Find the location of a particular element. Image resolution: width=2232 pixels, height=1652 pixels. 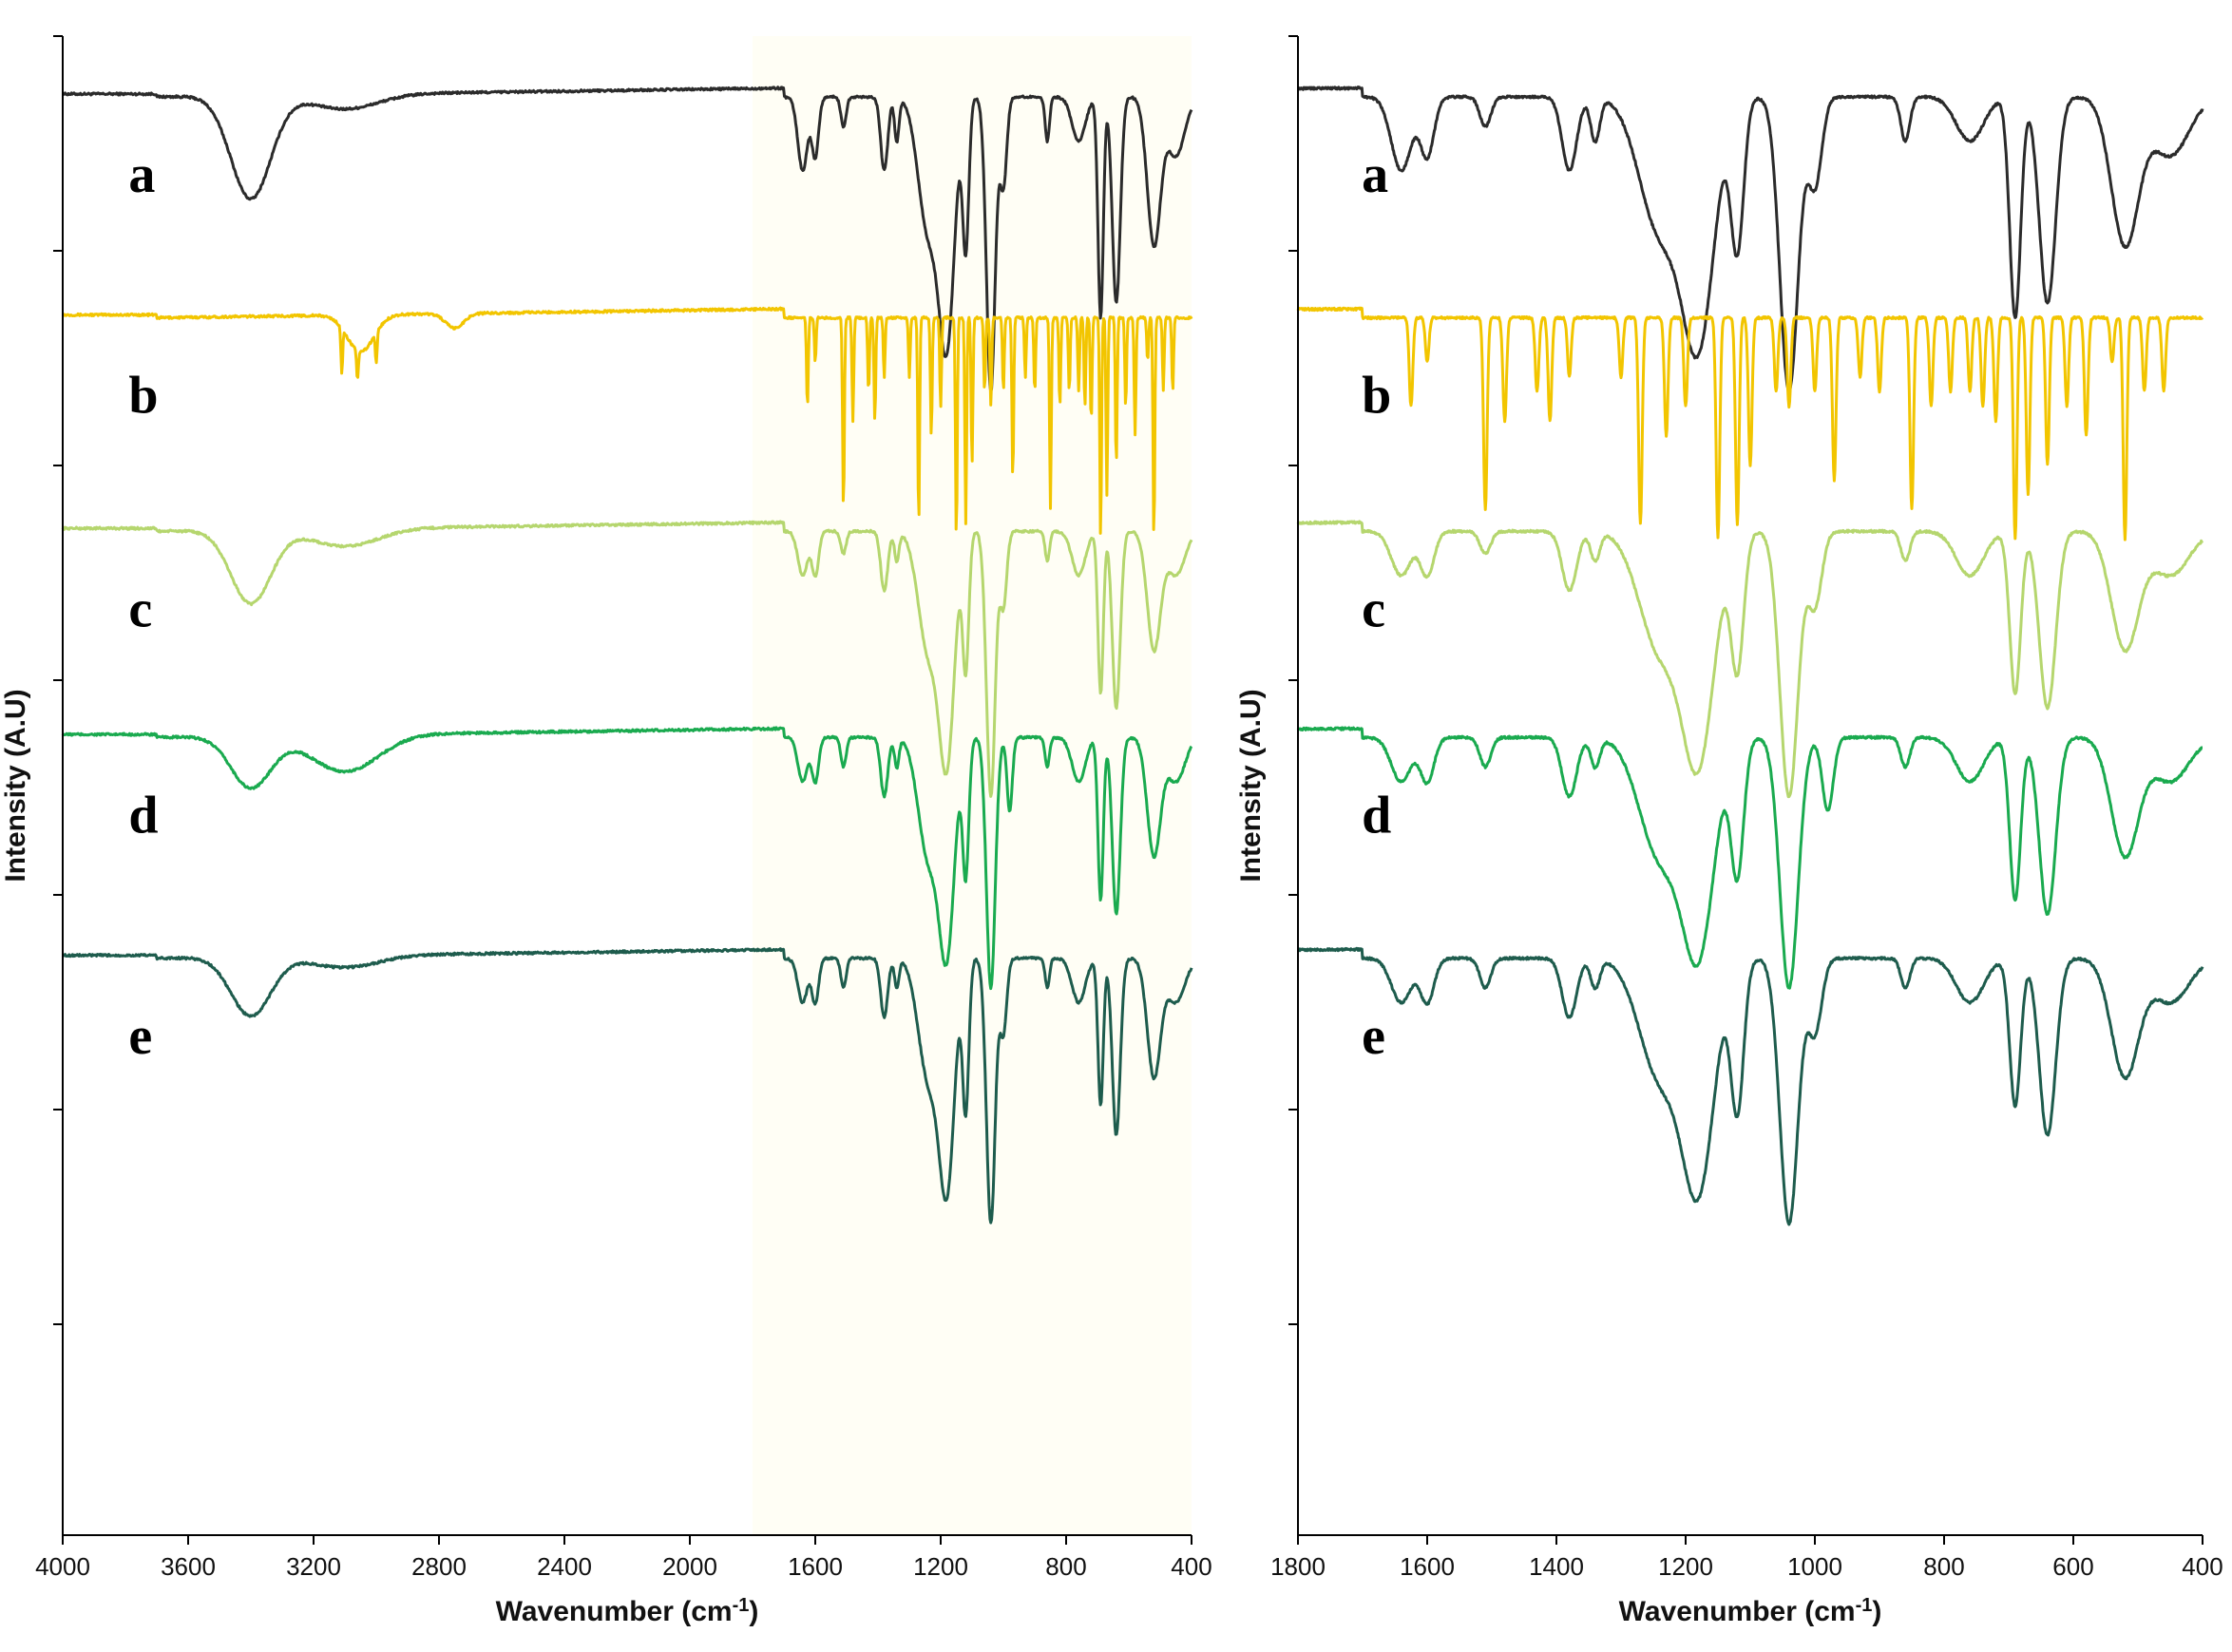

x-tick-label: 2400 is located at coordinates (565, 1566).